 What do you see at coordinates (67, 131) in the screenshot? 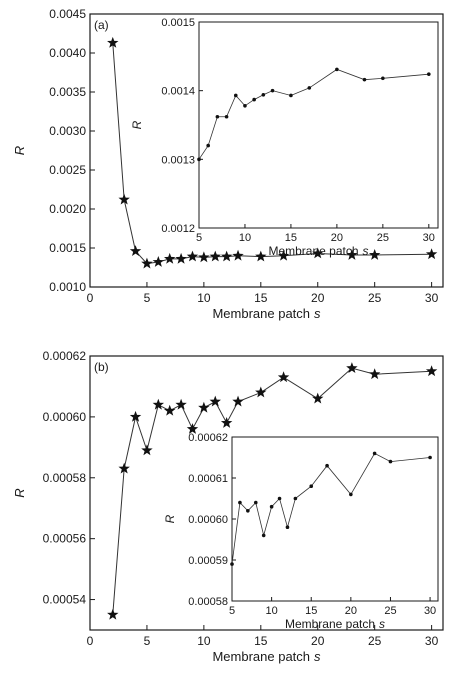
I see `y-tick-label: 0.0030` at bounding box center [67, 131].